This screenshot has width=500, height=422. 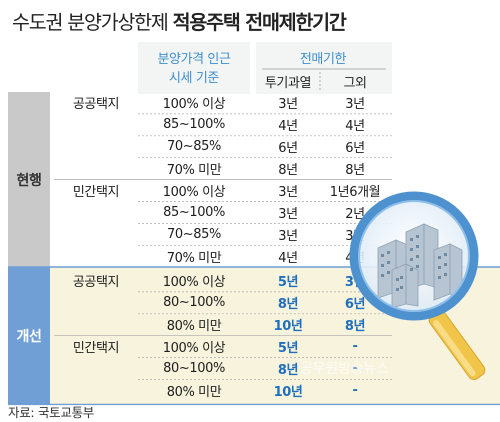 I want to click on page-title: 수도권 분양가상한제 적용주택 전매제한기간, so click(x=179, y=20).